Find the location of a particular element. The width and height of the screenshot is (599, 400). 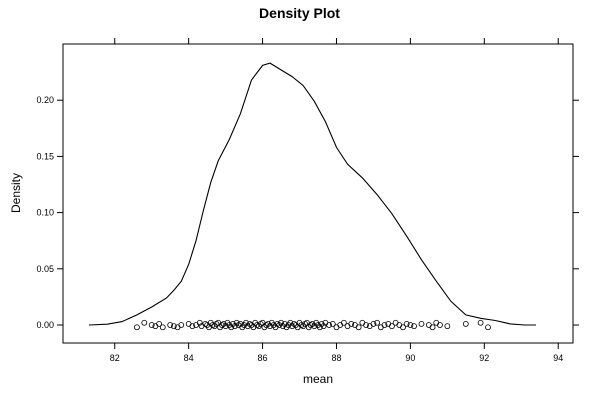

x-tick-label: 84 is located at coordinates (189, 358).